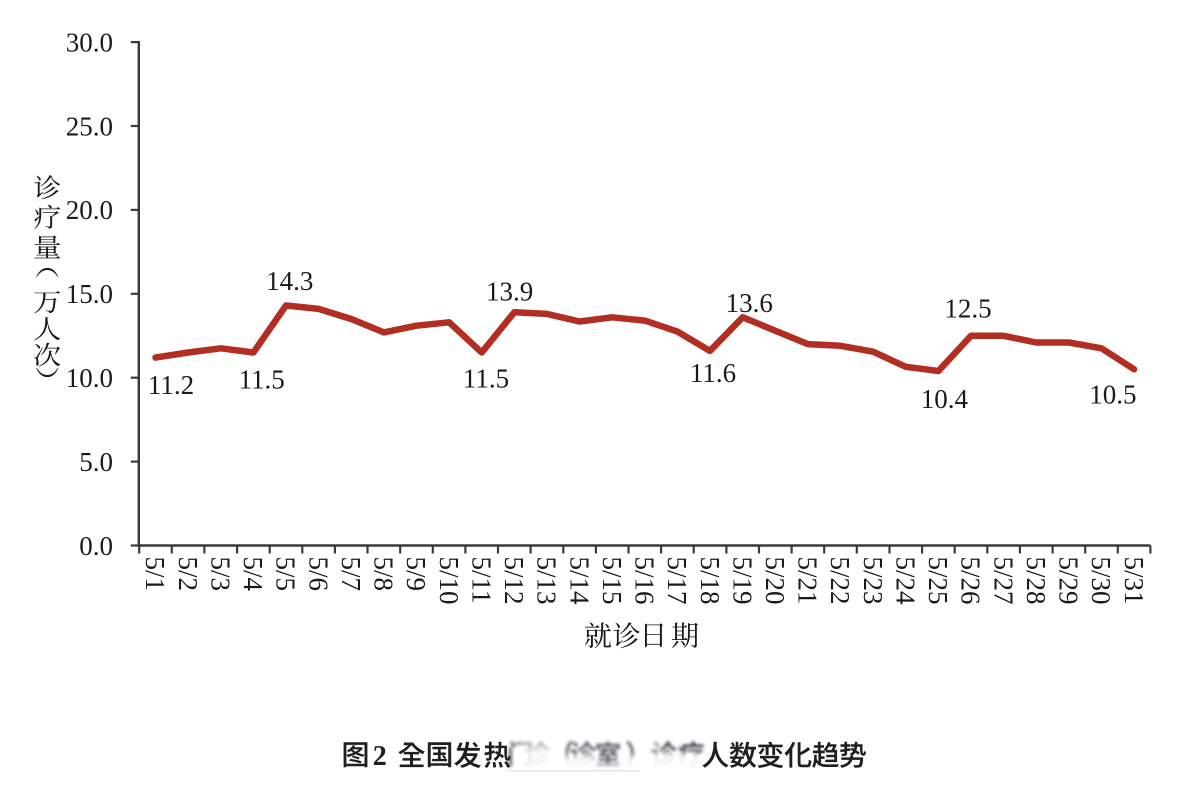 This screenshot has width=1193, height=800. I want to click on svg-text: 5/6, so click(318, 574).